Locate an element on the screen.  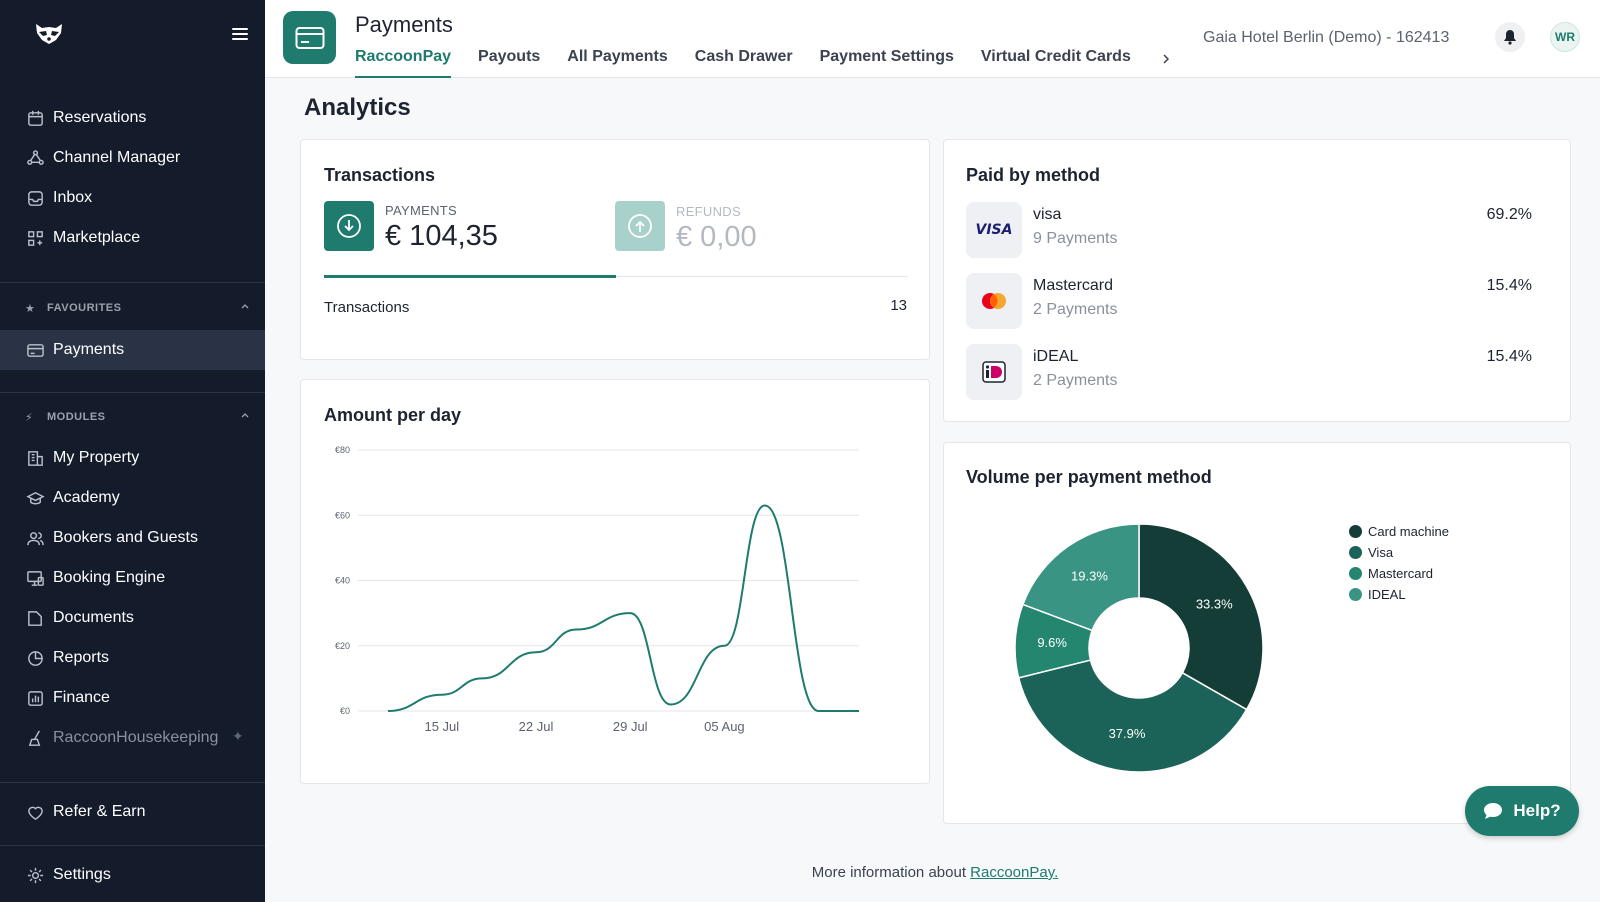
method-count: 2 Payments is located at coordinates (1075, 380).